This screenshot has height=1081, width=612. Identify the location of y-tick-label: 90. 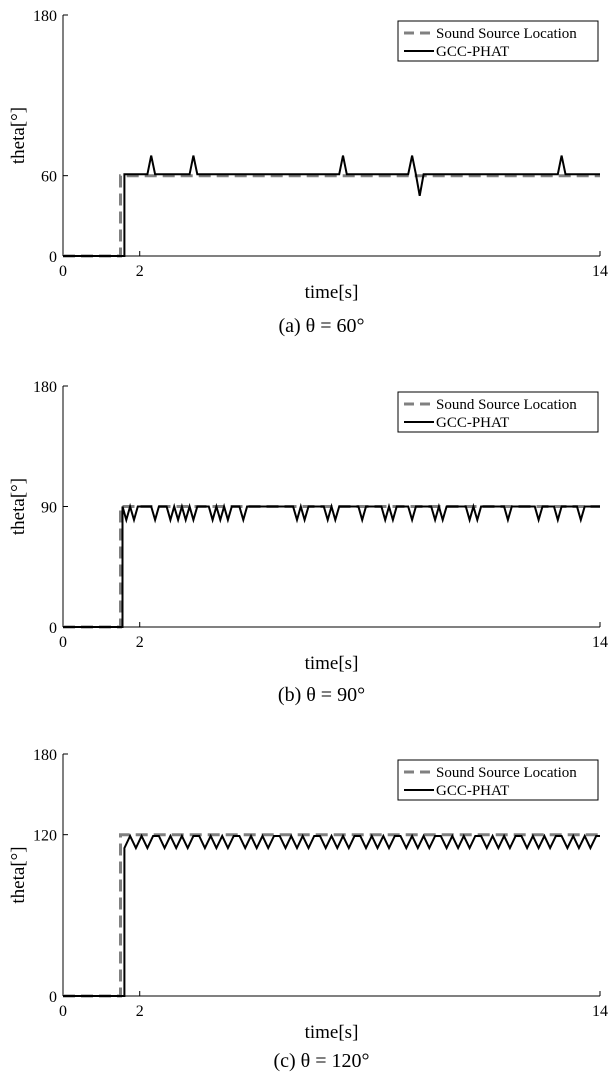
(49, 508).